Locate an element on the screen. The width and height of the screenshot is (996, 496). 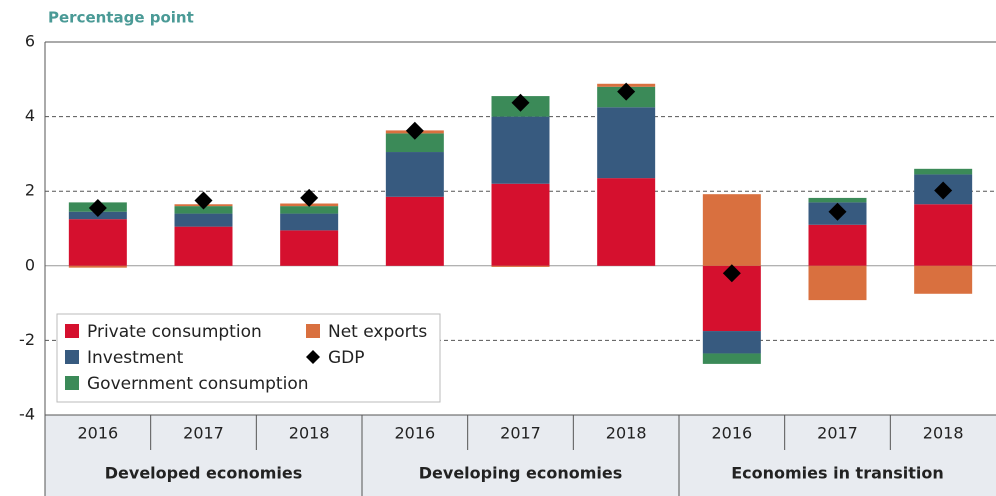
legend-label: Net exports is located at coordinates (377, 332).